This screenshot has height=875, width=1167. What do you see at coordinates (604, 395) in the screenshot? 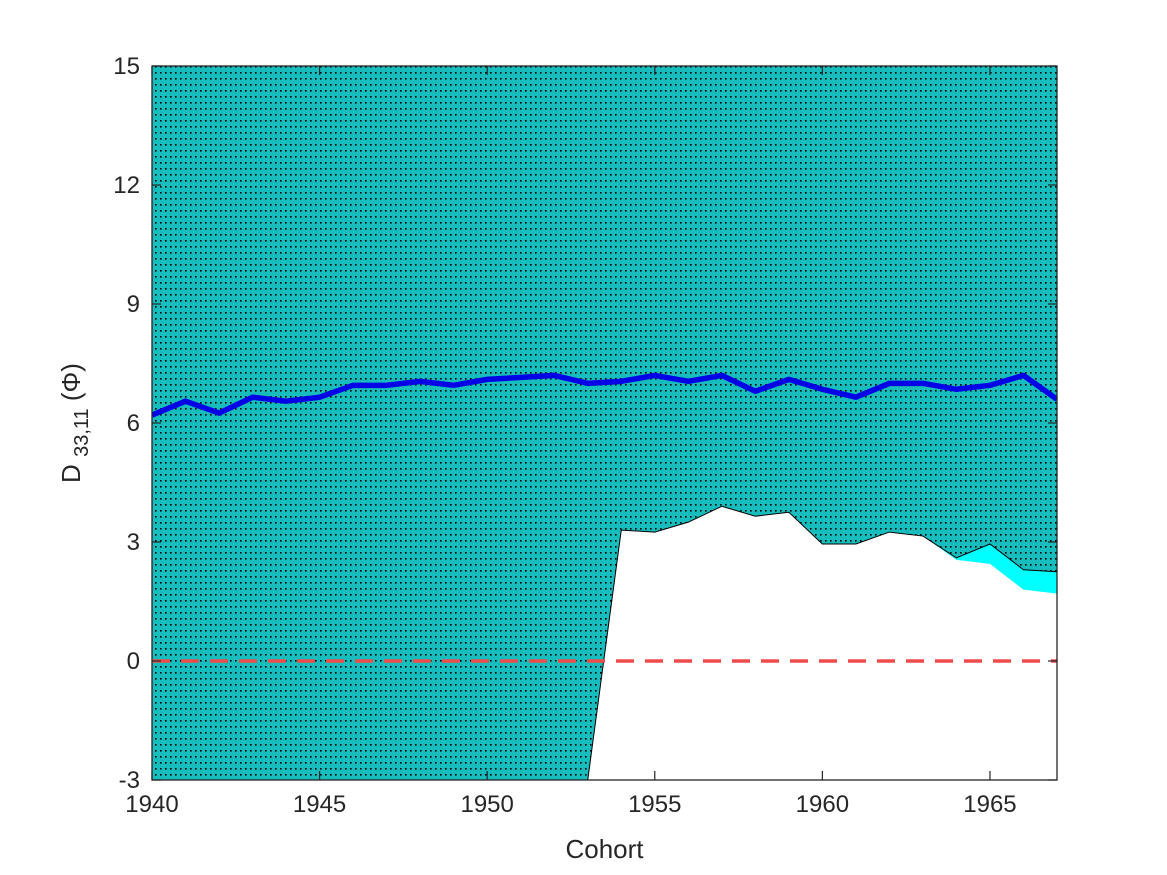
I see `estimate-line` at bounding box center [604, 395].